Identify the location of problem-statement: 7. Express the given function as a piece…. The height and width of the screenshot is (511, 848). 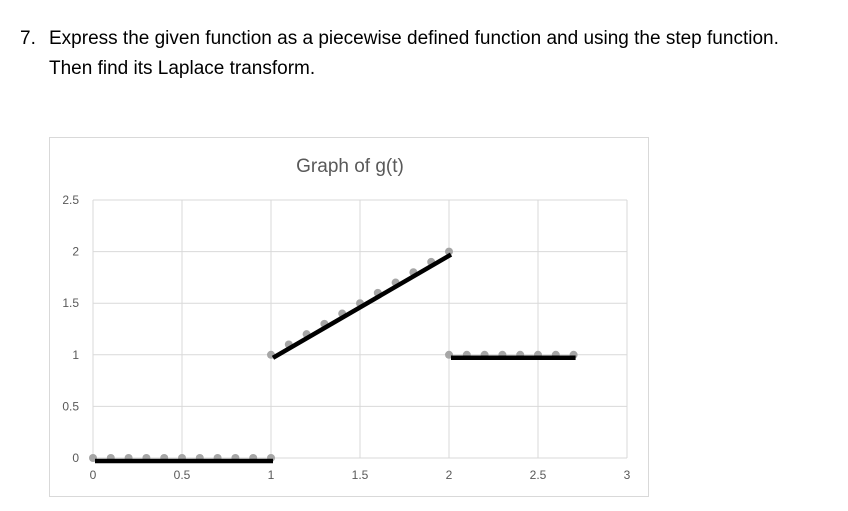
(425, 54).